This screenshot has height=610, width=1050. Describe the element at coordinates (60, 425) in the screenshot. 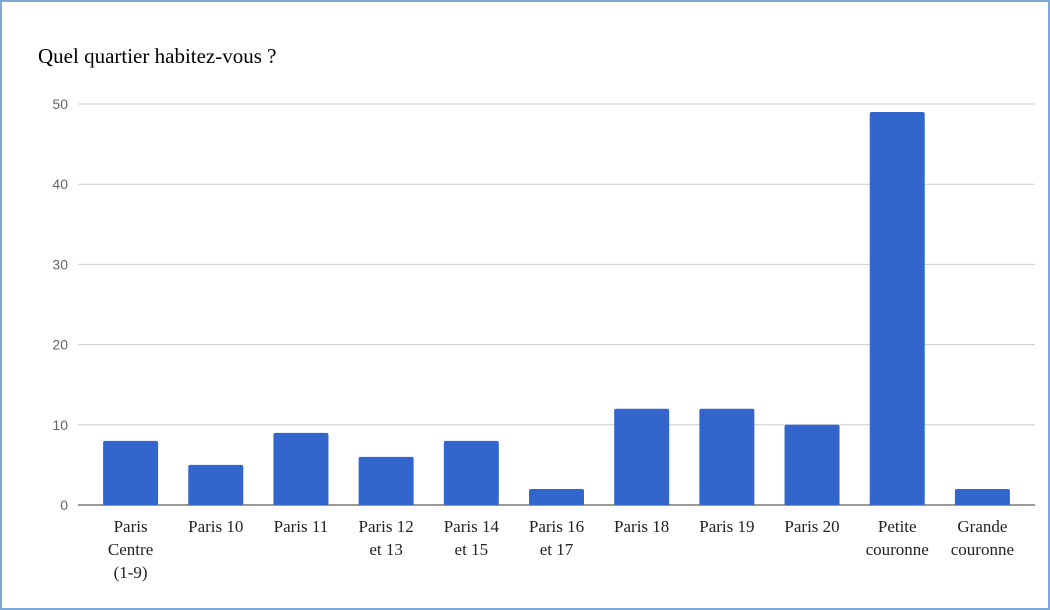

I see `y-tick-label: 10` at that location.